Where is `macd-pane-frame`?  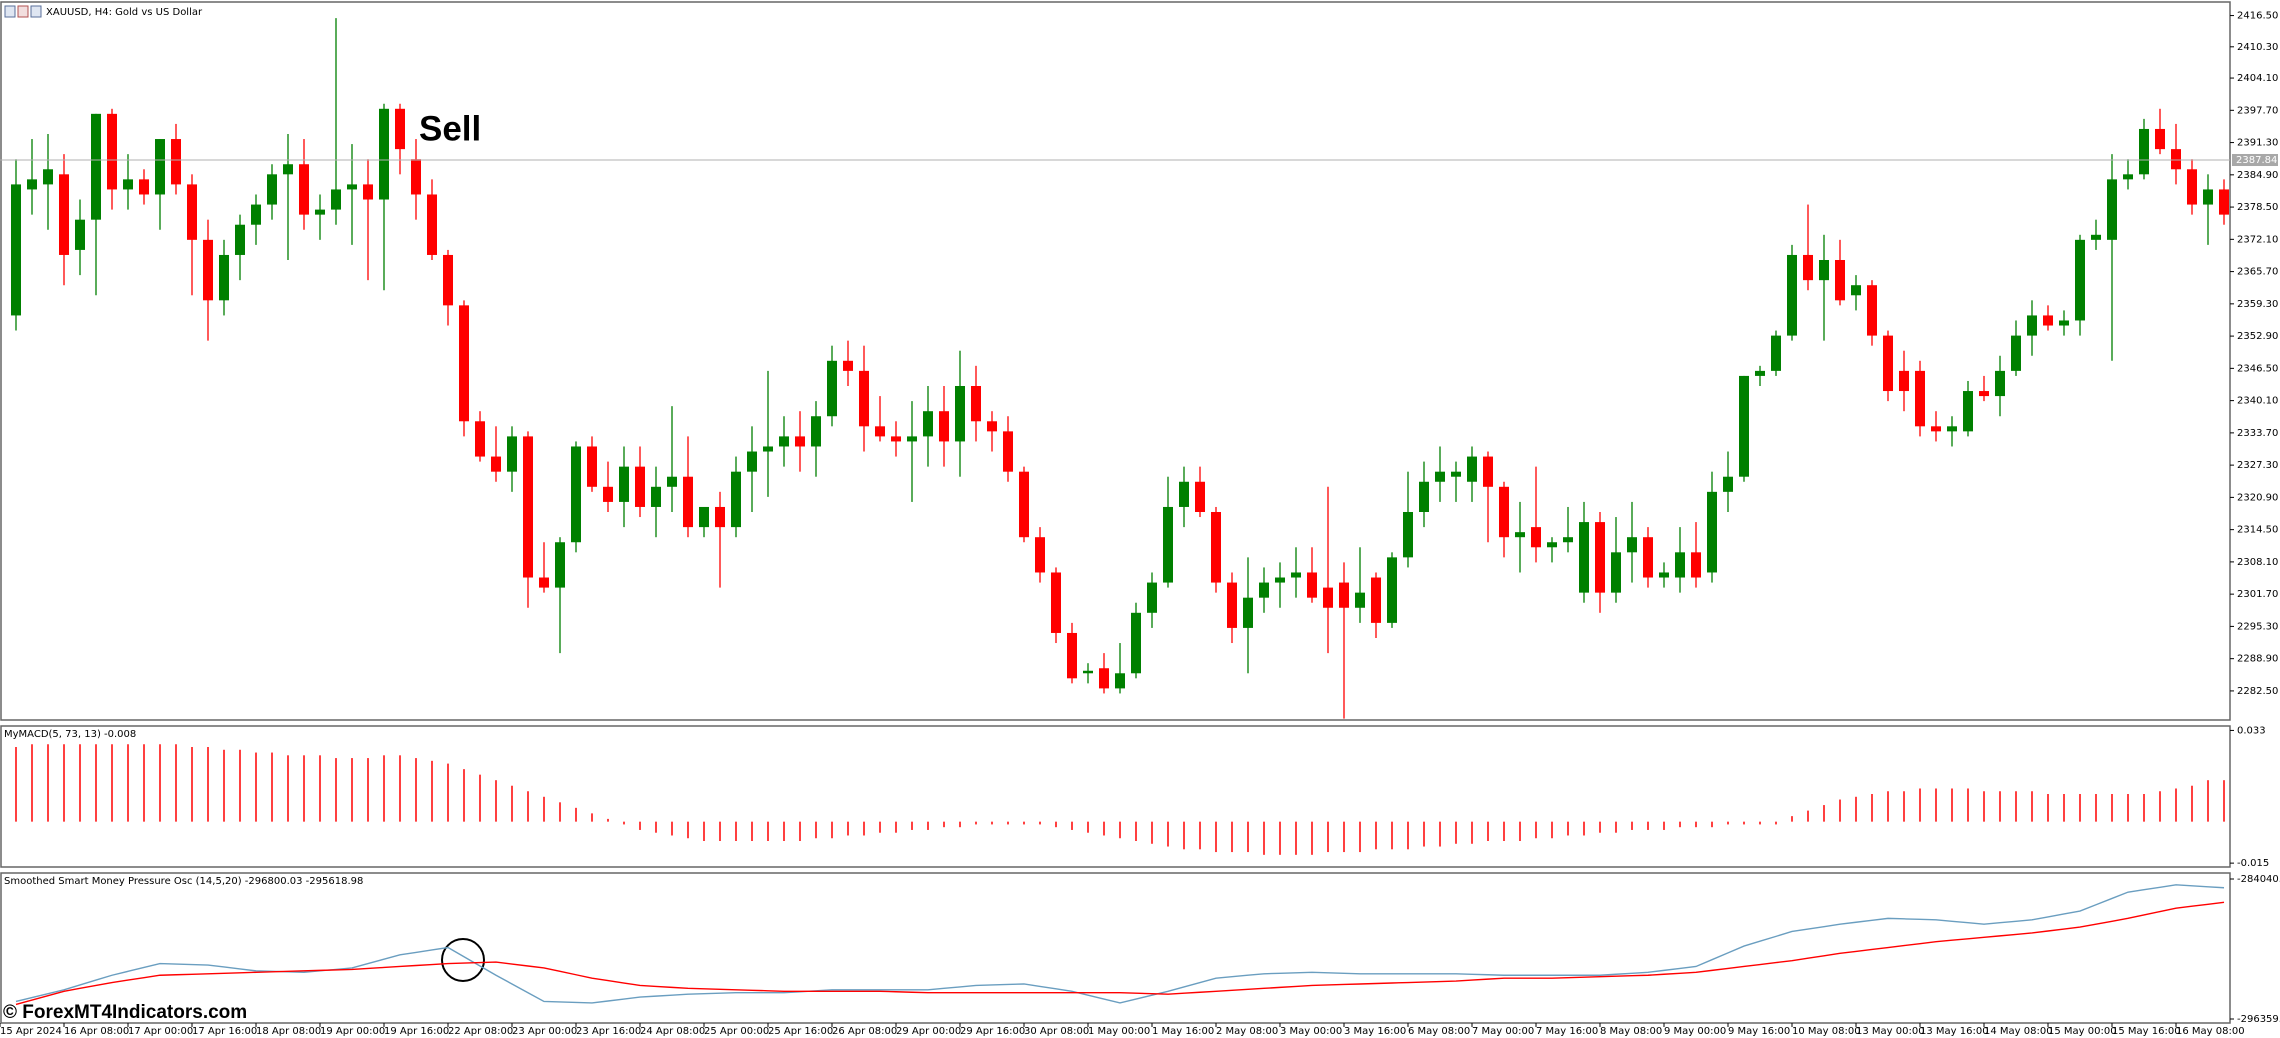
macd-pane-frame is located at coordinates (1115, 796).